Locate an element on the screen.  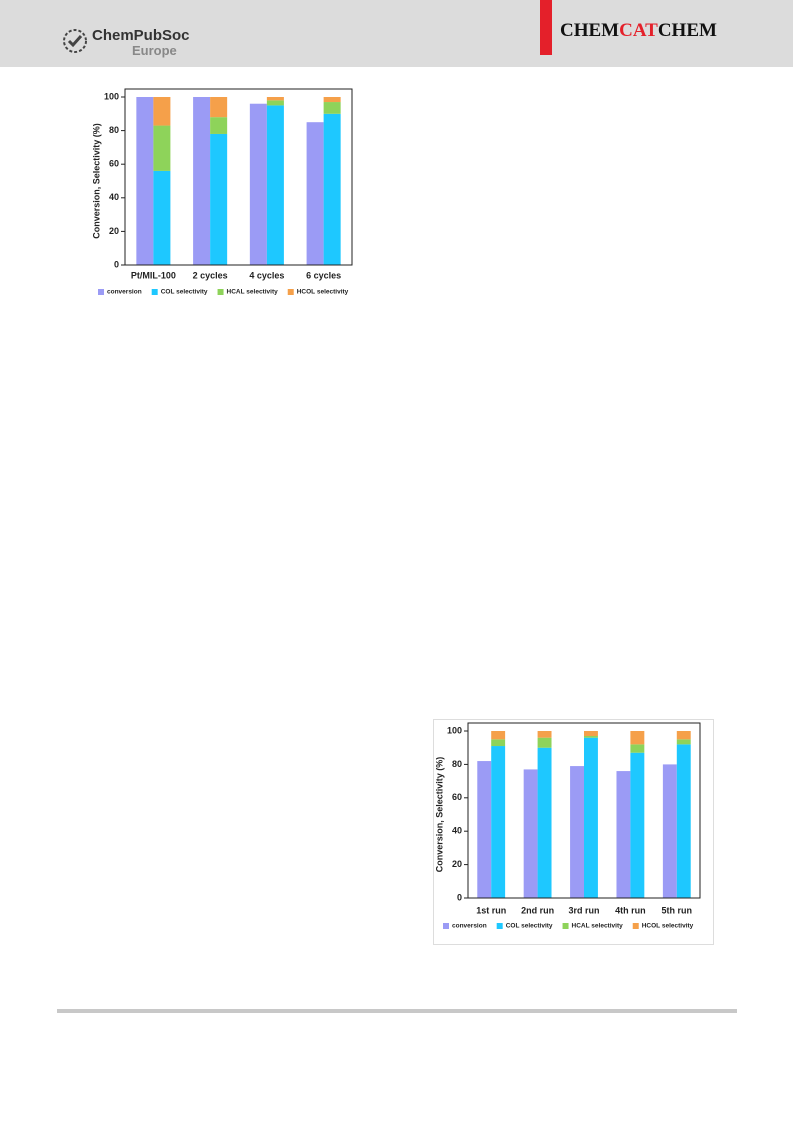
chart-border is located at coordinates (573, 832).